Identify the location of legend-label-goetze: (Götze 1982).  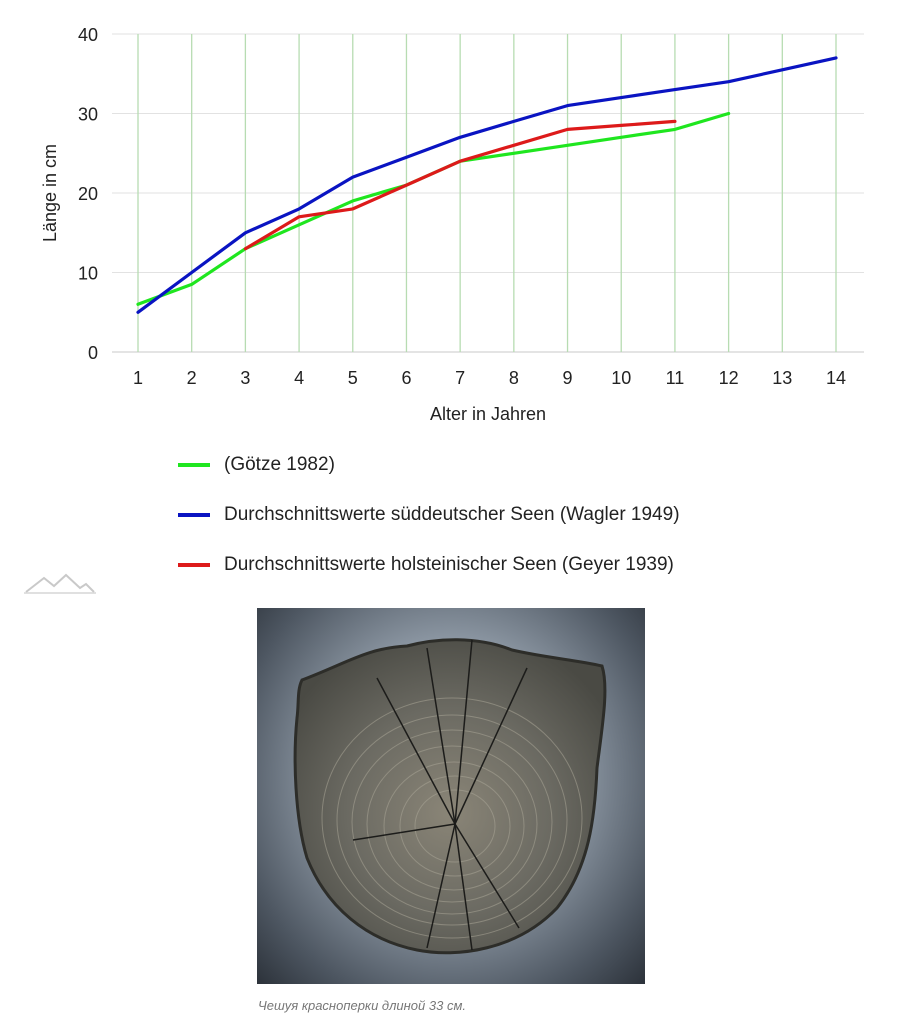
(279, 464).